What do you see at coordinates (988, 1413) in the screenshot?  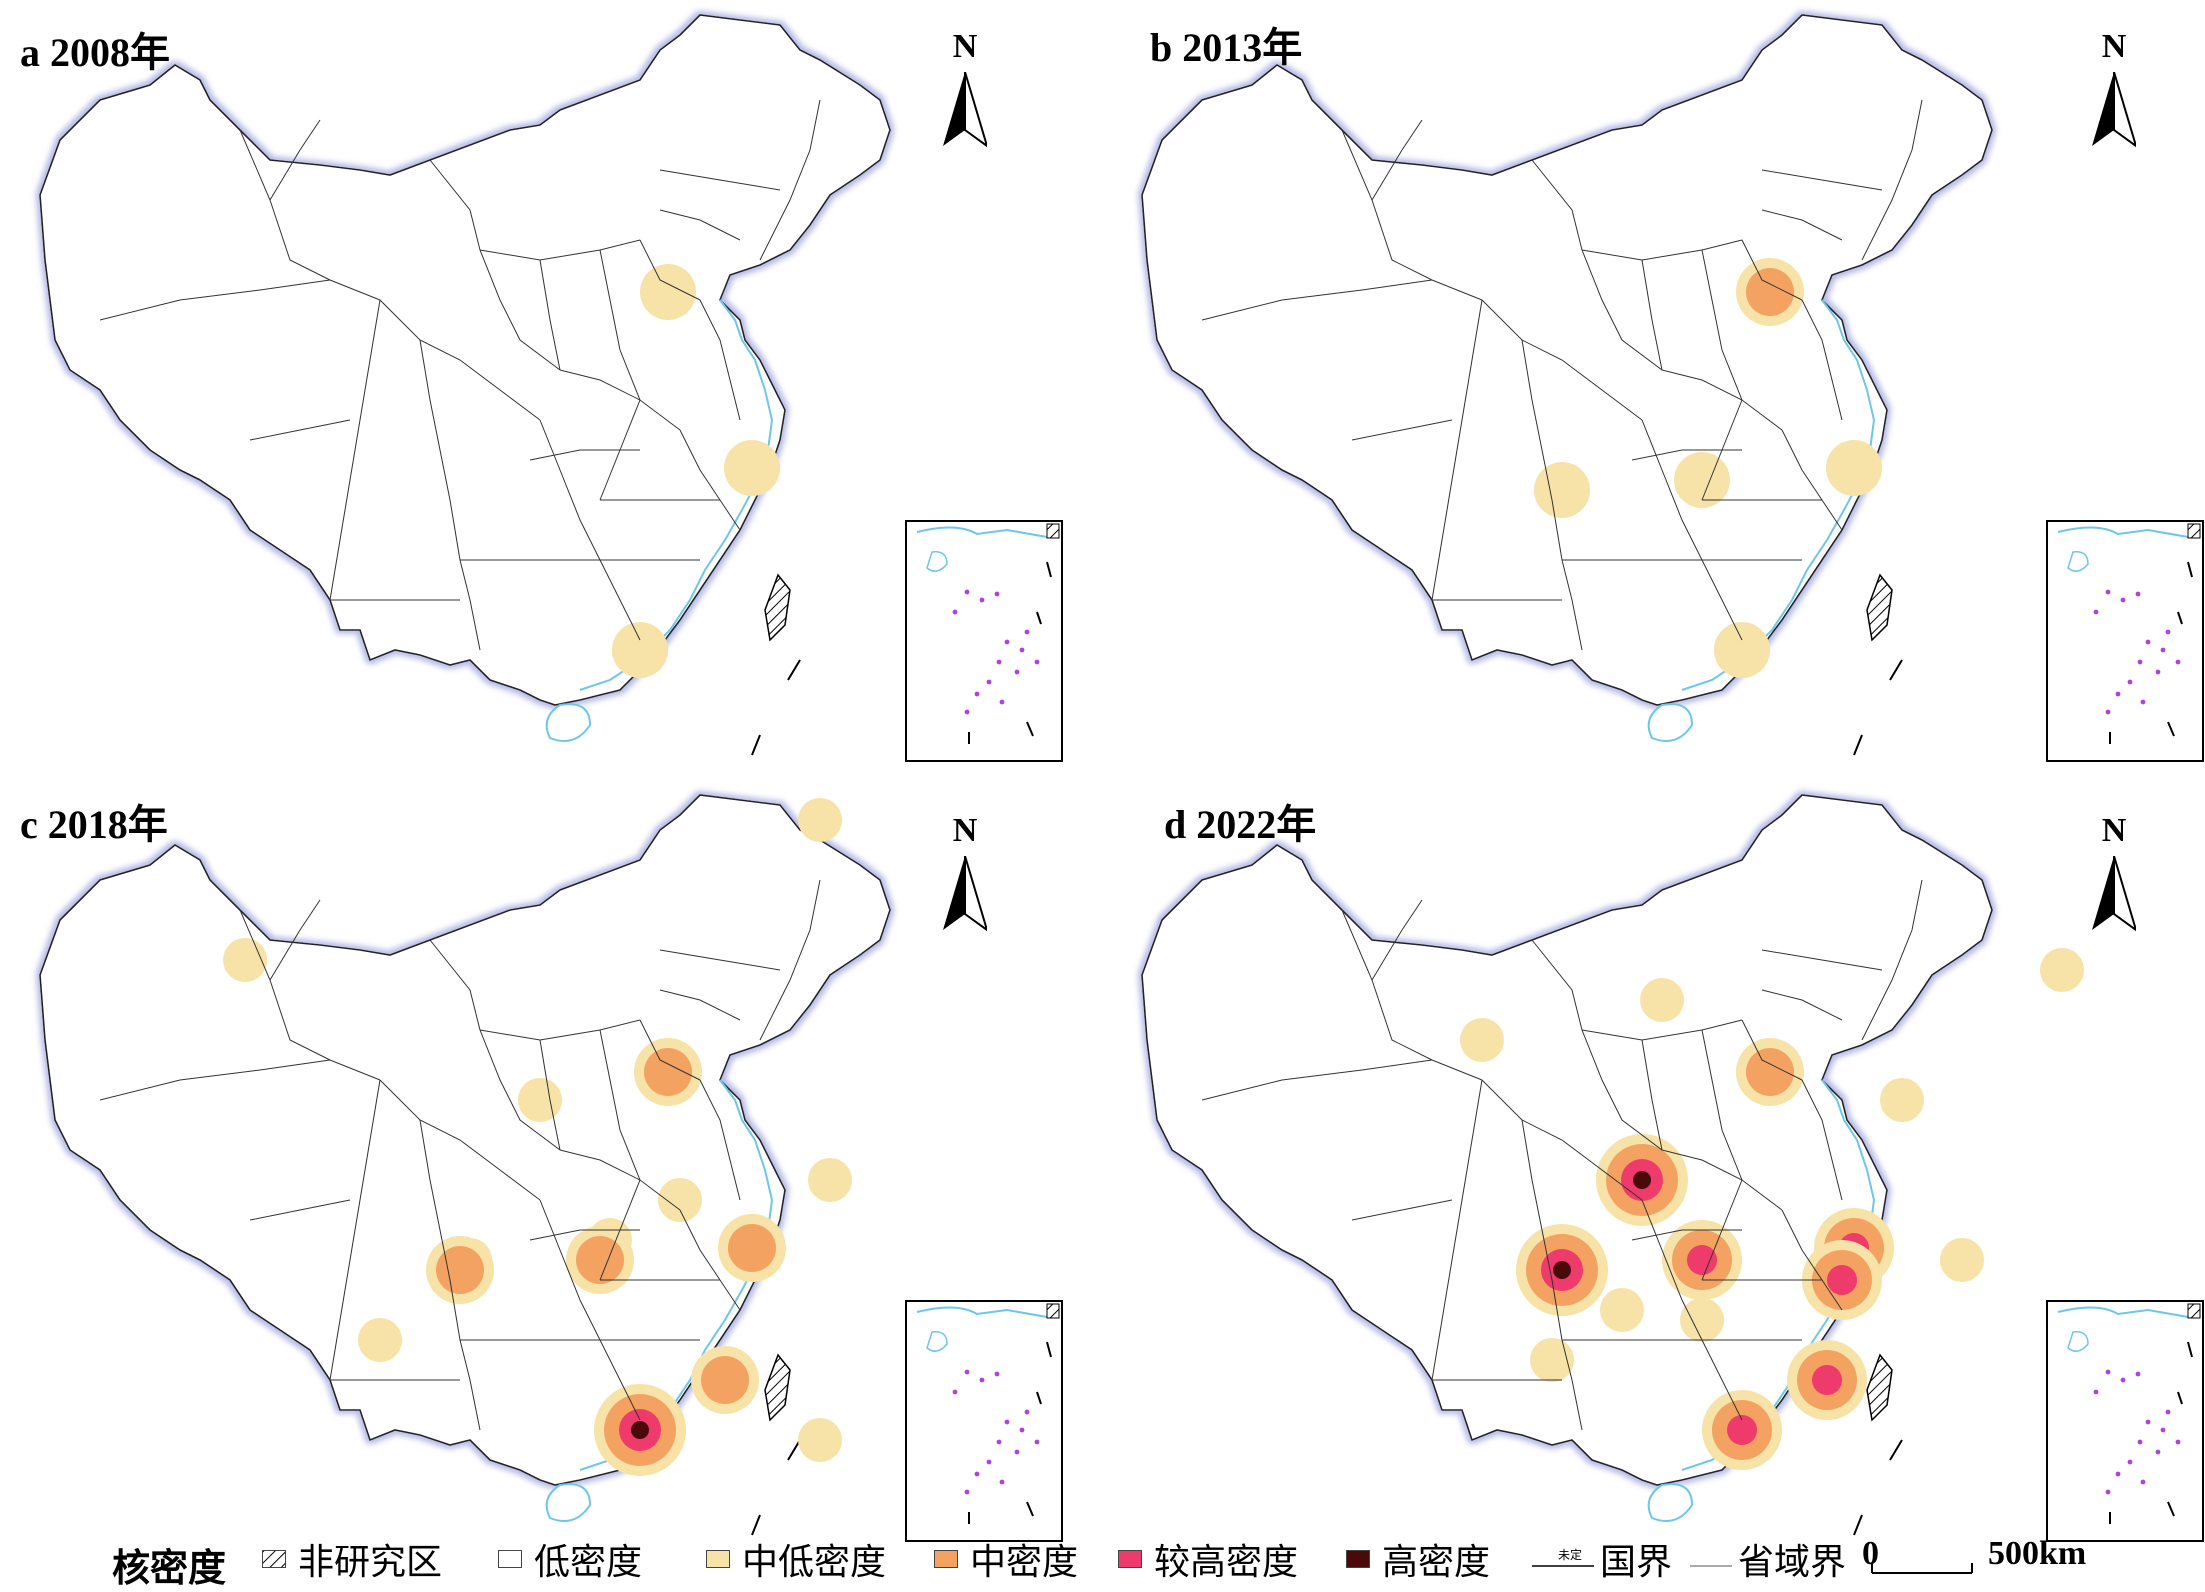 I see `south-china-sea-map` at bounding box center [988, 1413].